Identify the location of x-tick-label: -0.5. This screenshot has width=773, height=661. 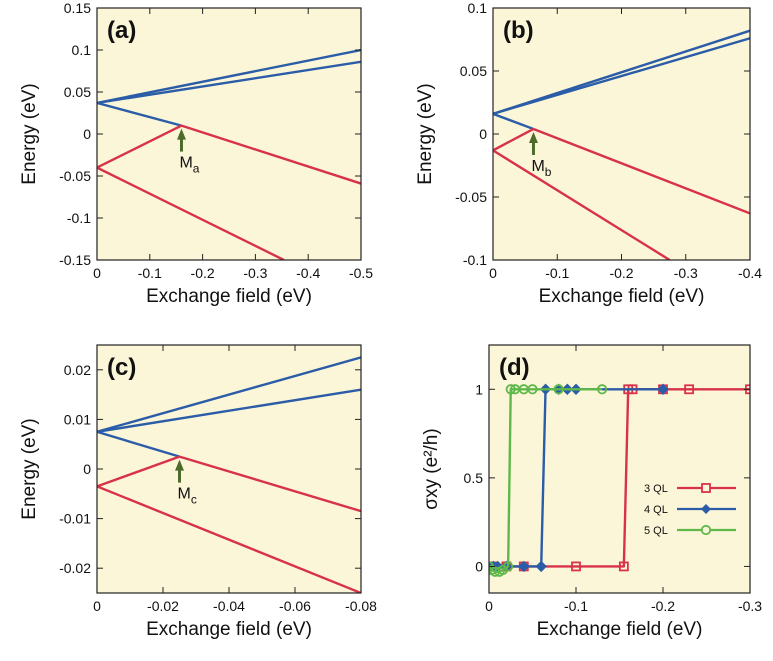
(361, 273).